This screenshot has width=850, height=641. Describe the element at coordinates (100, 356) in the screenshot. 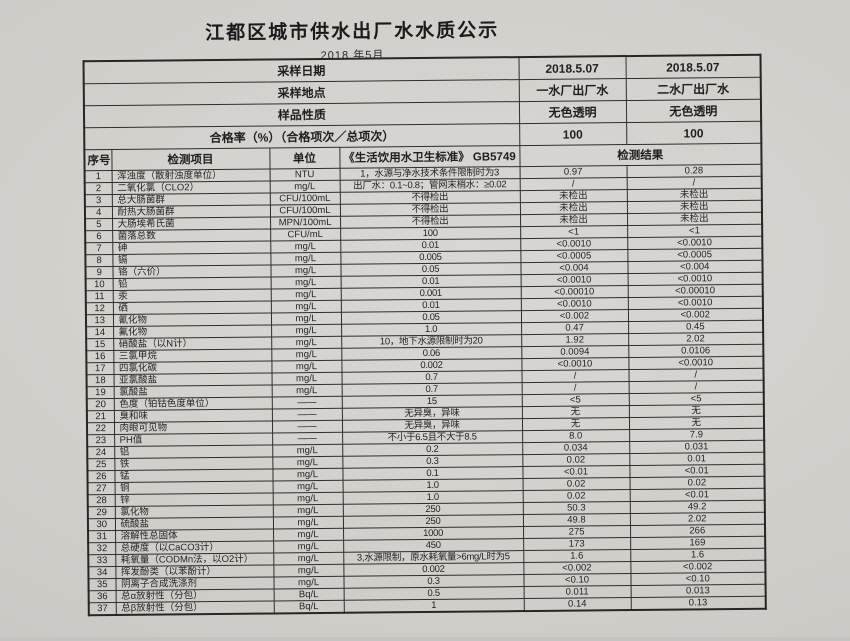

I see `row-number: 16` at that location.